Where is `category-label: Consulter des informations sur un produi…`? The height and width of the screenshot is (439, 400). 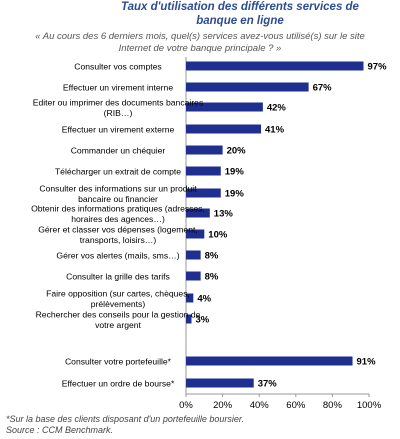
category-label: Consulter des informations sur un produi… is located at coordinates (118, 193).